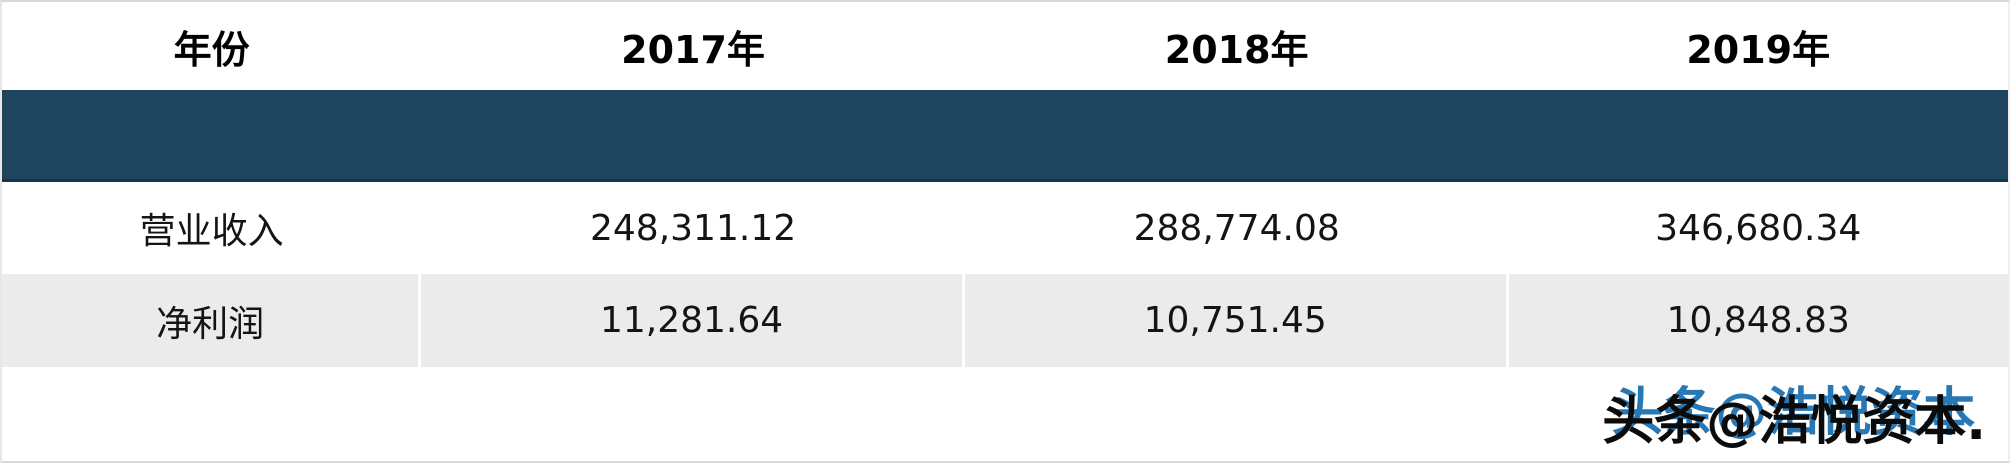 This screenshot has height=463, width=2010. Describe the element at coordinates (212, 320) in the screenshot. I see `row-label-net-profit: 净利润` at that location.